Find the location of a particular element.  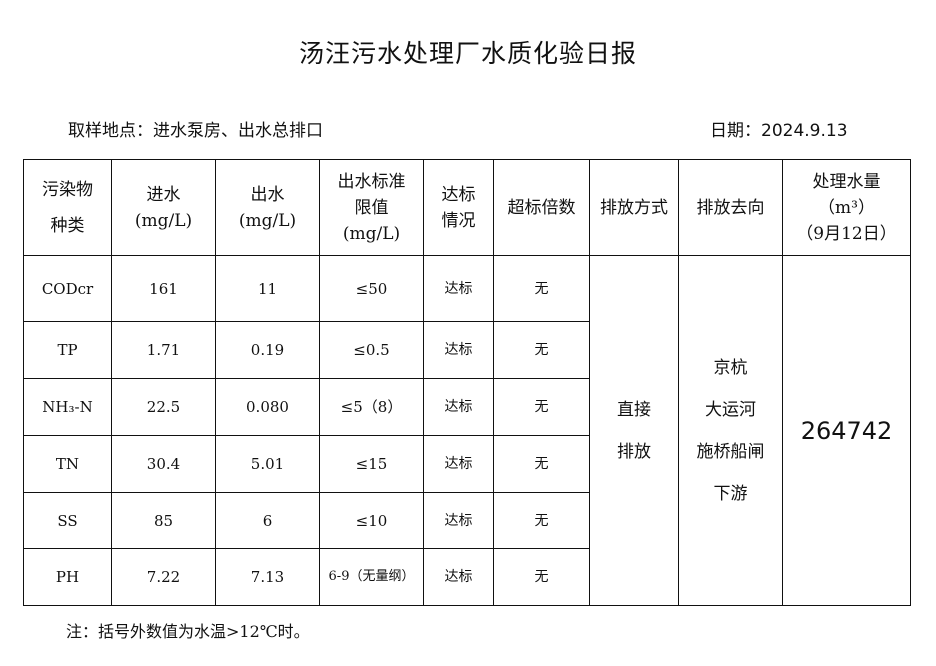

cell-out: 11 is located at coordinates (267, 288).